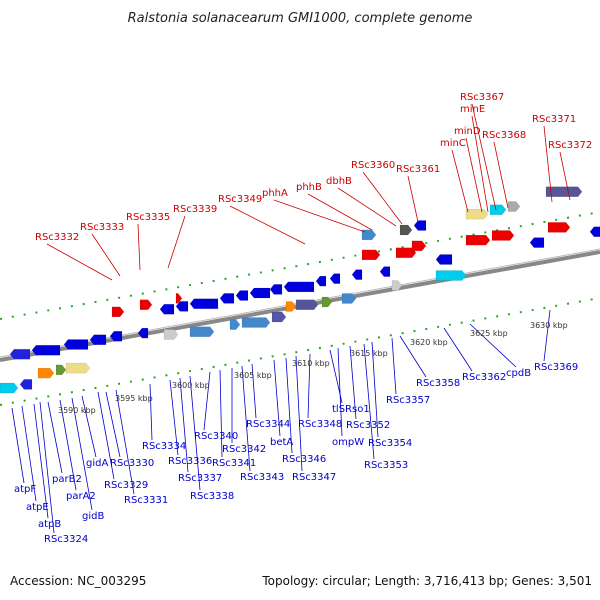  Describe the element at coordinates (200, 478) in the screenshot. I see `gene-label-bottom: RSc3337` at that location.